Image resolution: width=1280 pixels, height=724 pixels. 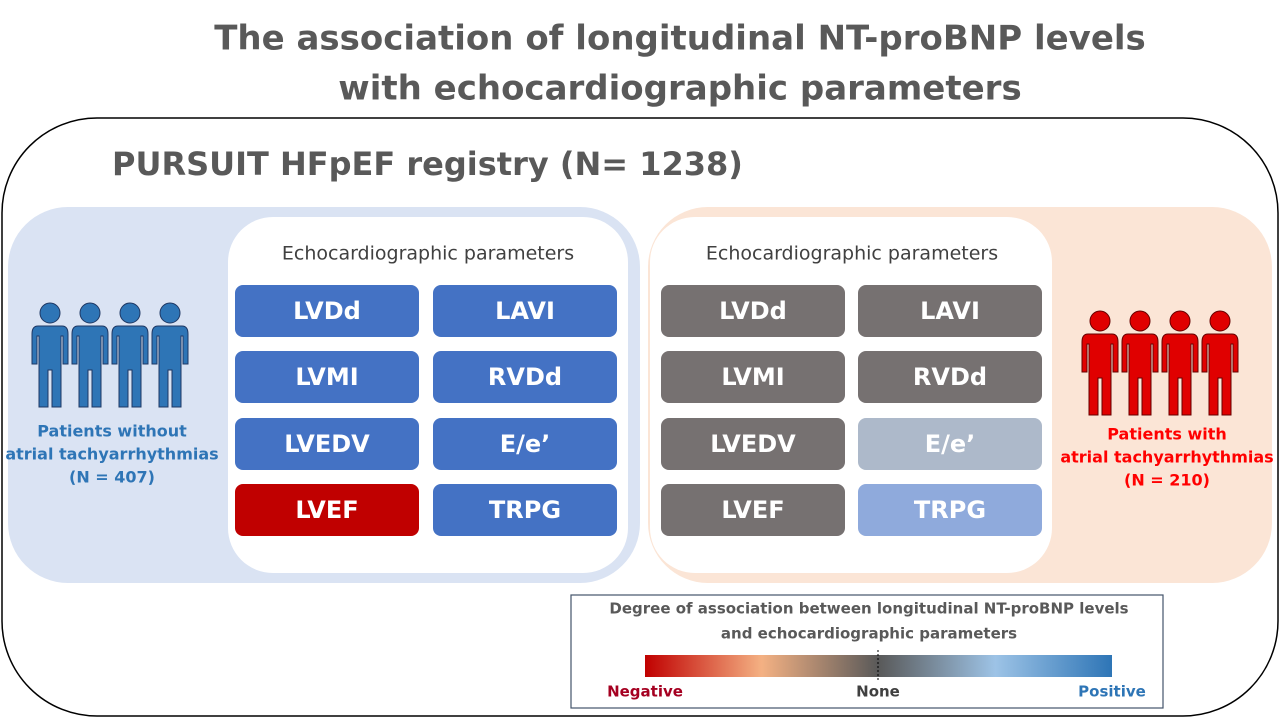 I want to click on legend-title: and echocardiographic parameters, so click(x=869, y=634).